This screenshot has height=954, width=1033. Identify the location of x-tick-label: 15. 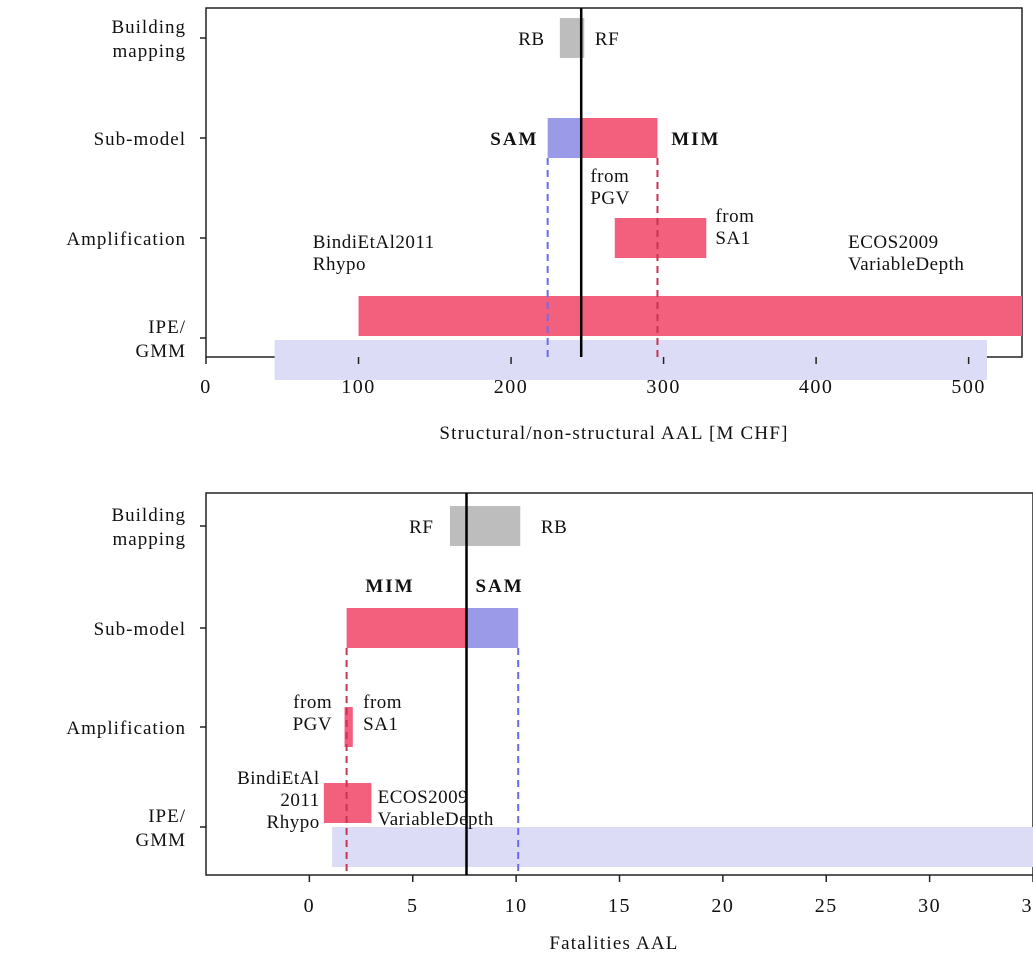
(619, 906).